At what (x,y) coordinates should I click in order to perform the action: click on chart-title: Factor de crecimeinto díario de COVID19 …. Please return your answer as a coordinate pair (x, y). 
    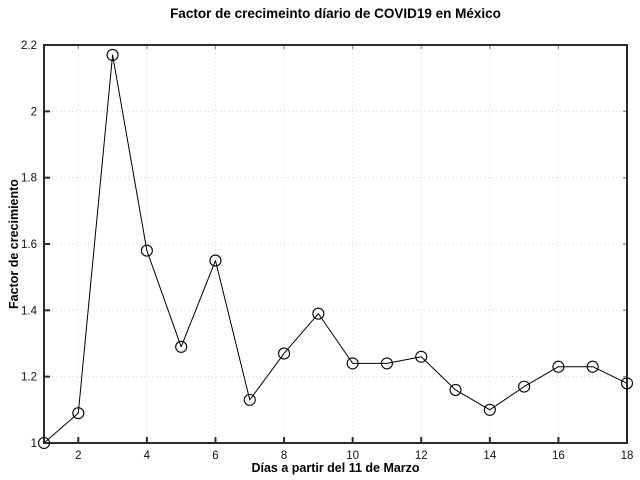
    Looking at the image, I should click on (335, 13).